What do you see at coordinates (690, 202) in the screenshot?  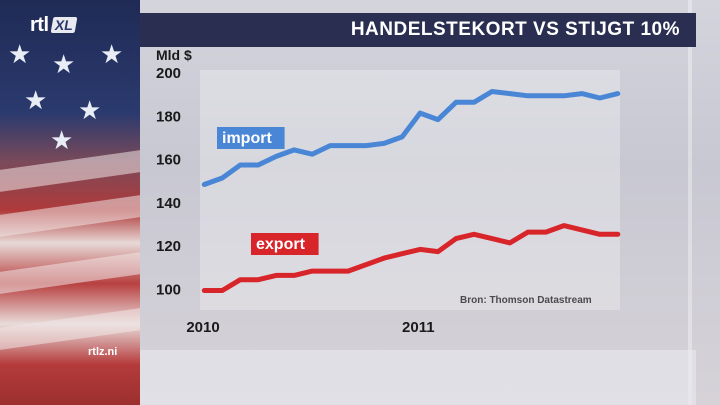 I see `divider-line` at bounding box center [690, 202].